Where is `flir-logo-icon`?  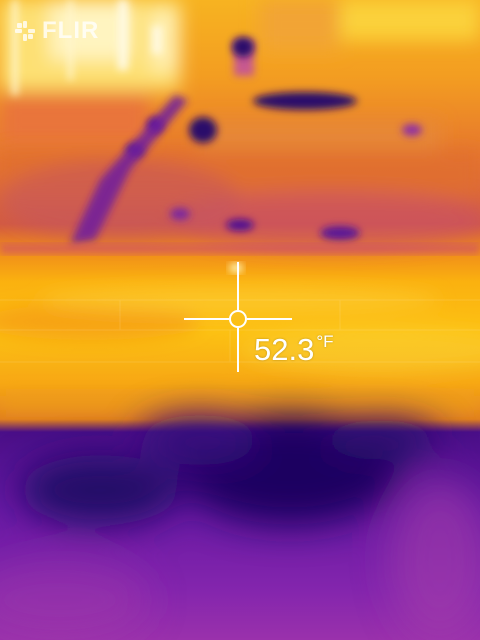 flir-logo-icon is located at coordinates (25, 31).